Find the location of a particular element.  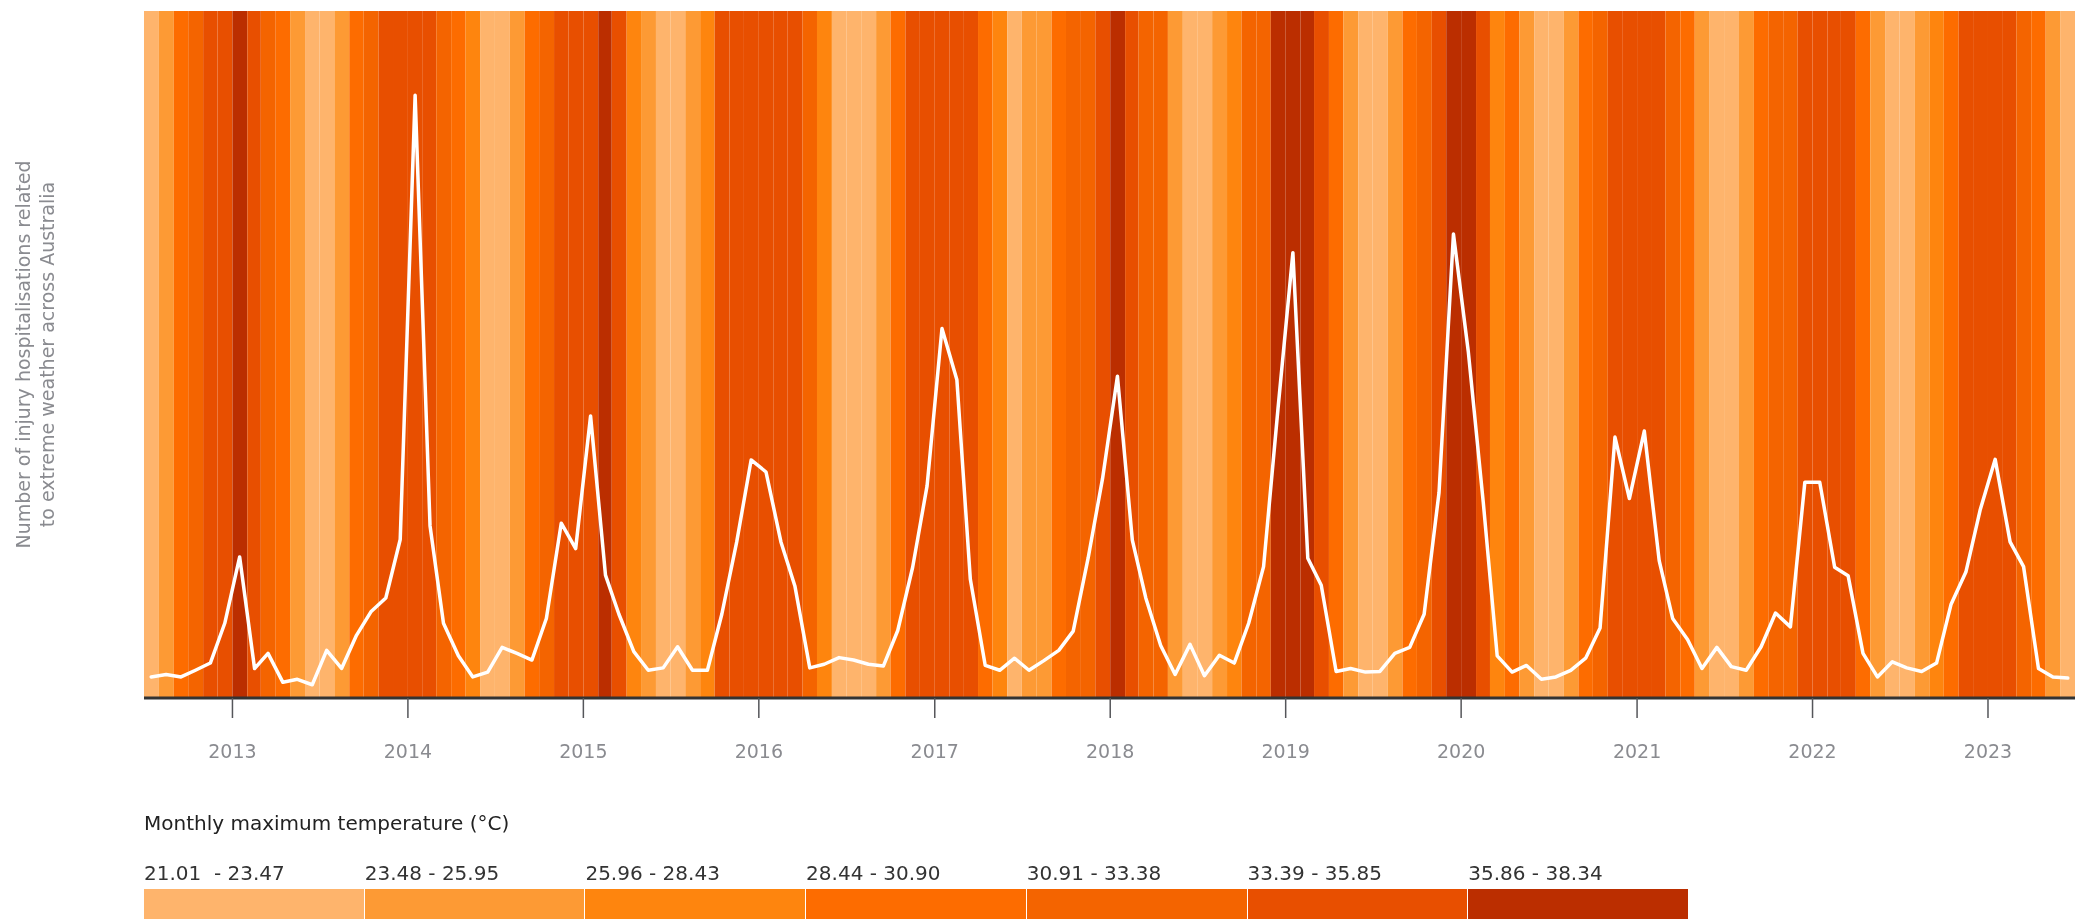

y-axis-title: Number of injury hospitalisations related to extreme weather across Australia is located at coordinates (35, 354).